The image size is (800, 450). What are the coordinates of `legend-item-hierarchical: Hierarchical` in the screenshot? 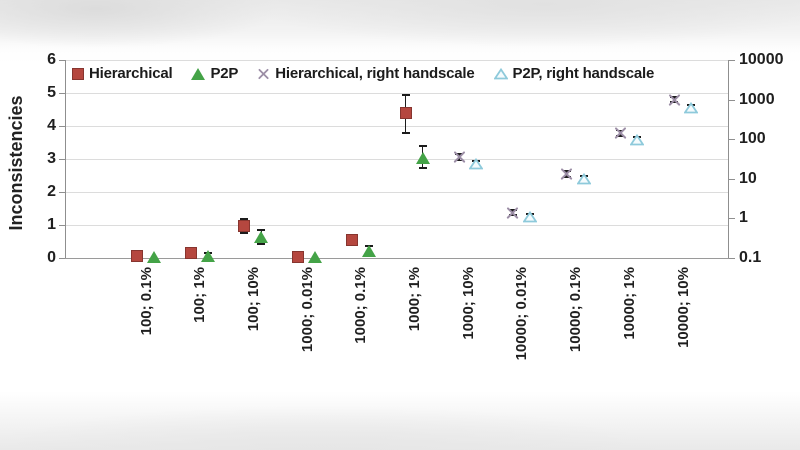 It's located at (122, 73).